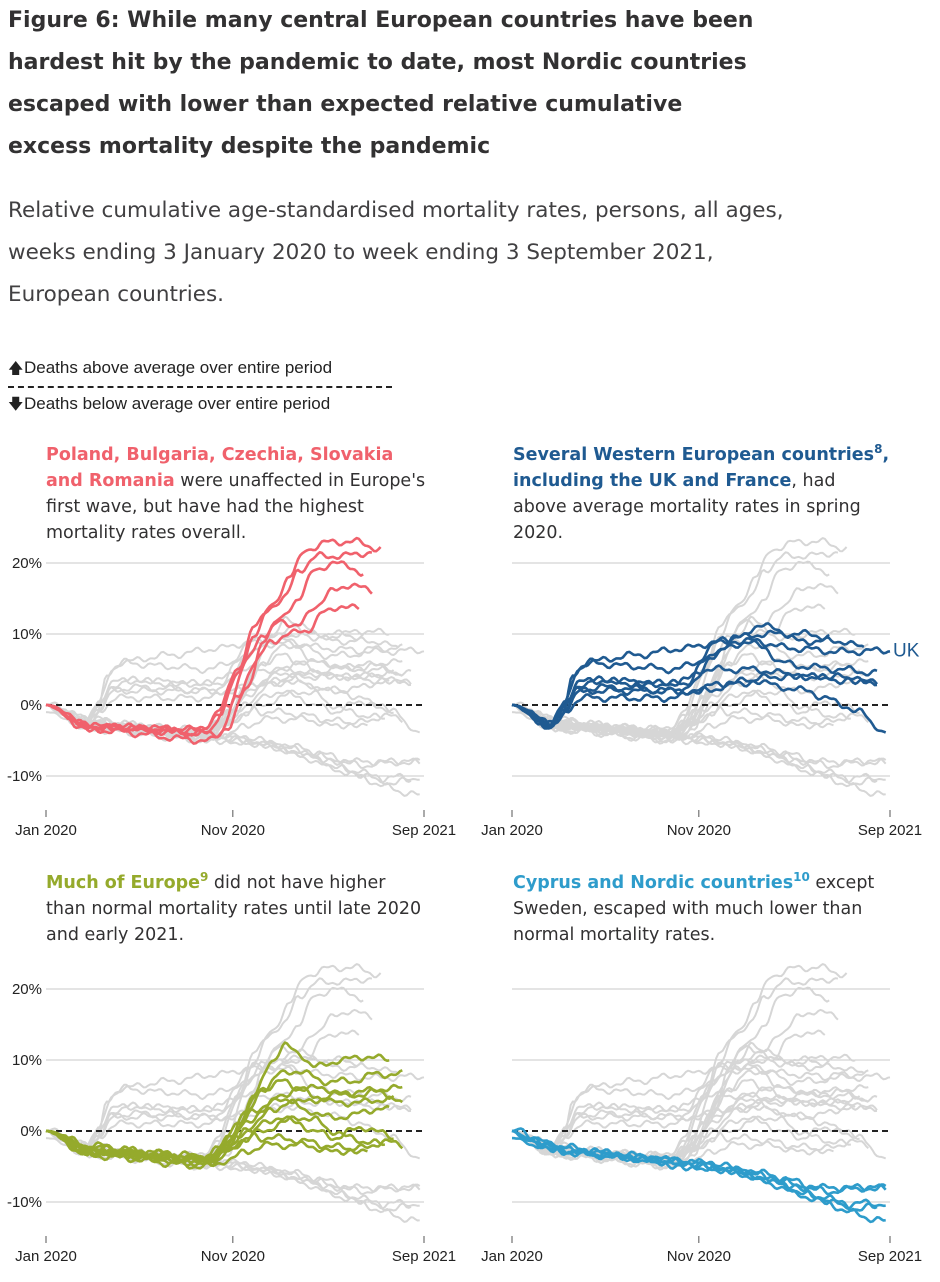  Describe the element at coordinates (878, 449) in the screenshot. I see `panel-tr-sup: 8` at that location.